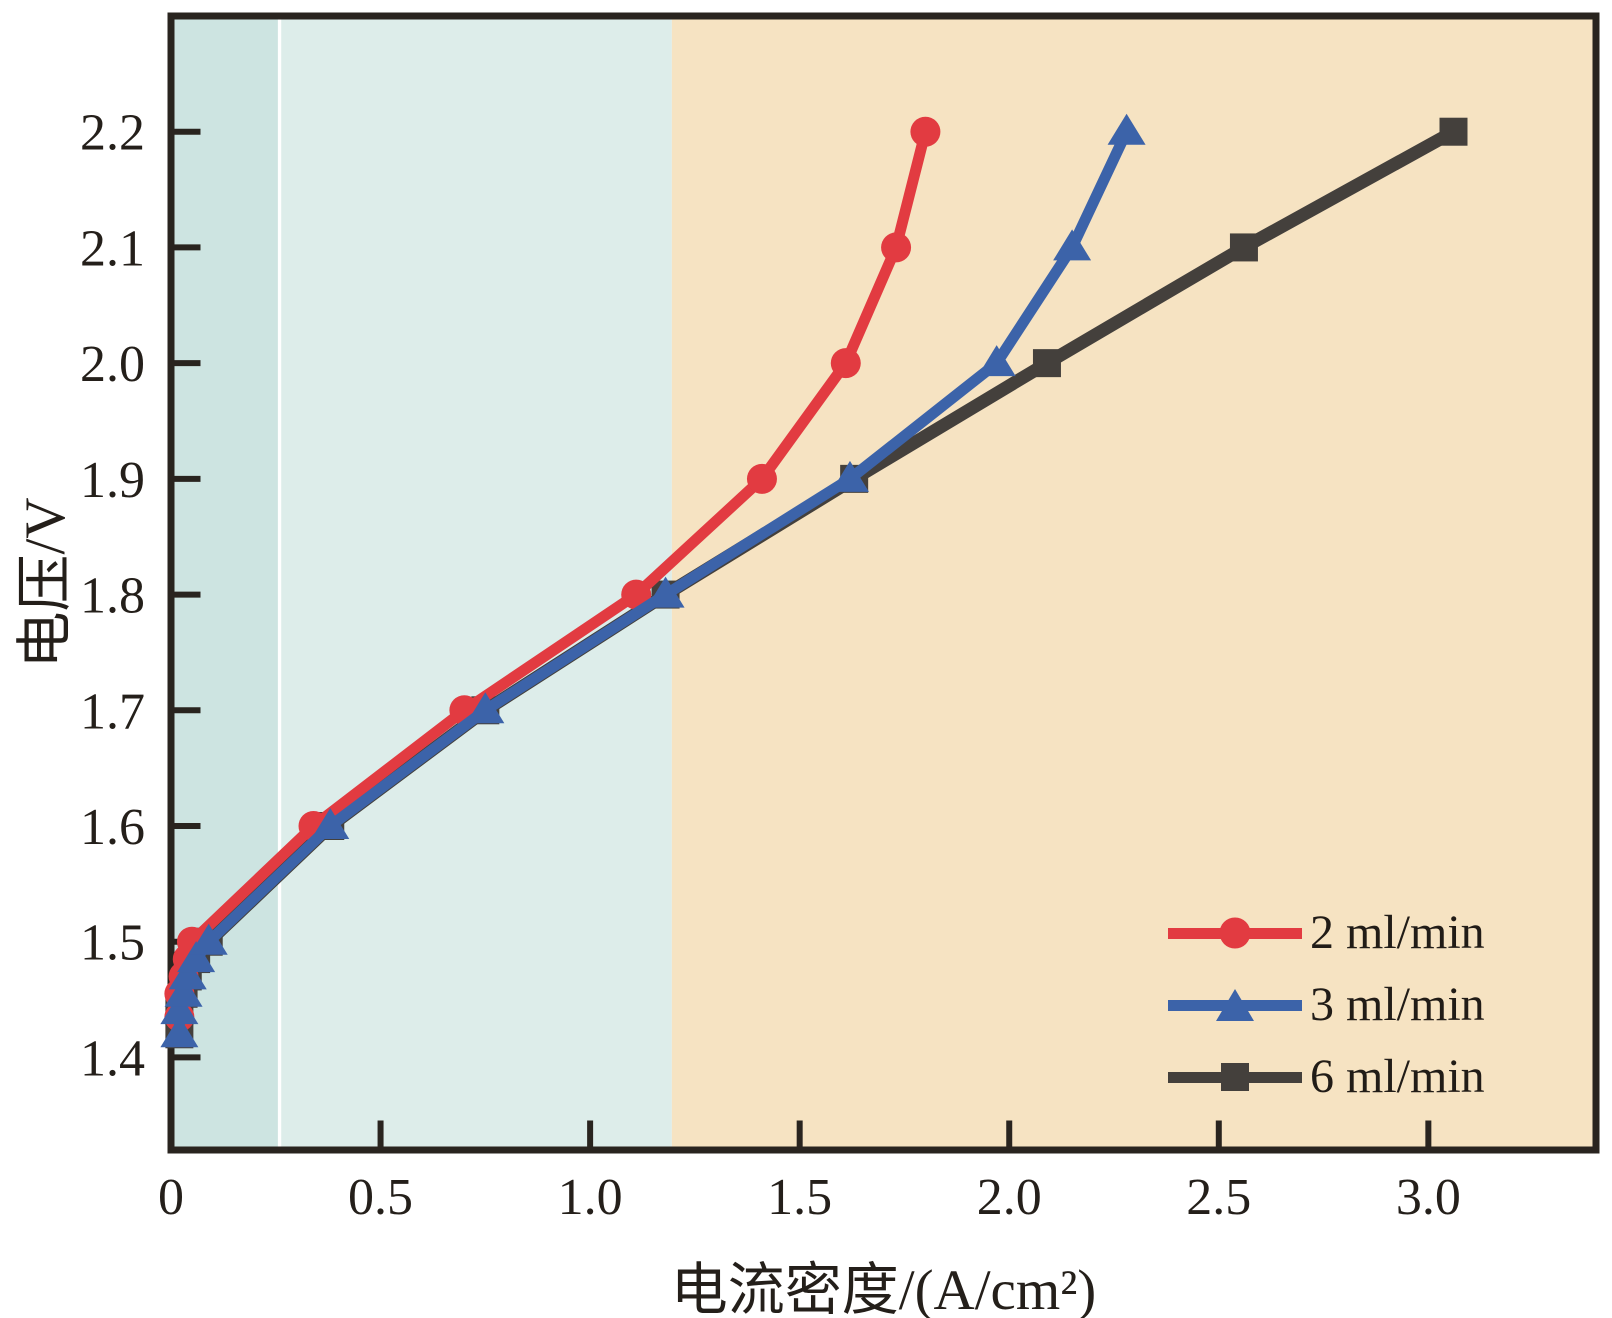 This screenshot has width=1612, height=1318. What do you see at coordinates (112, 943) in the screenshot?
I see `y-tick-label: 1.5` at bounding box center [112, 943].